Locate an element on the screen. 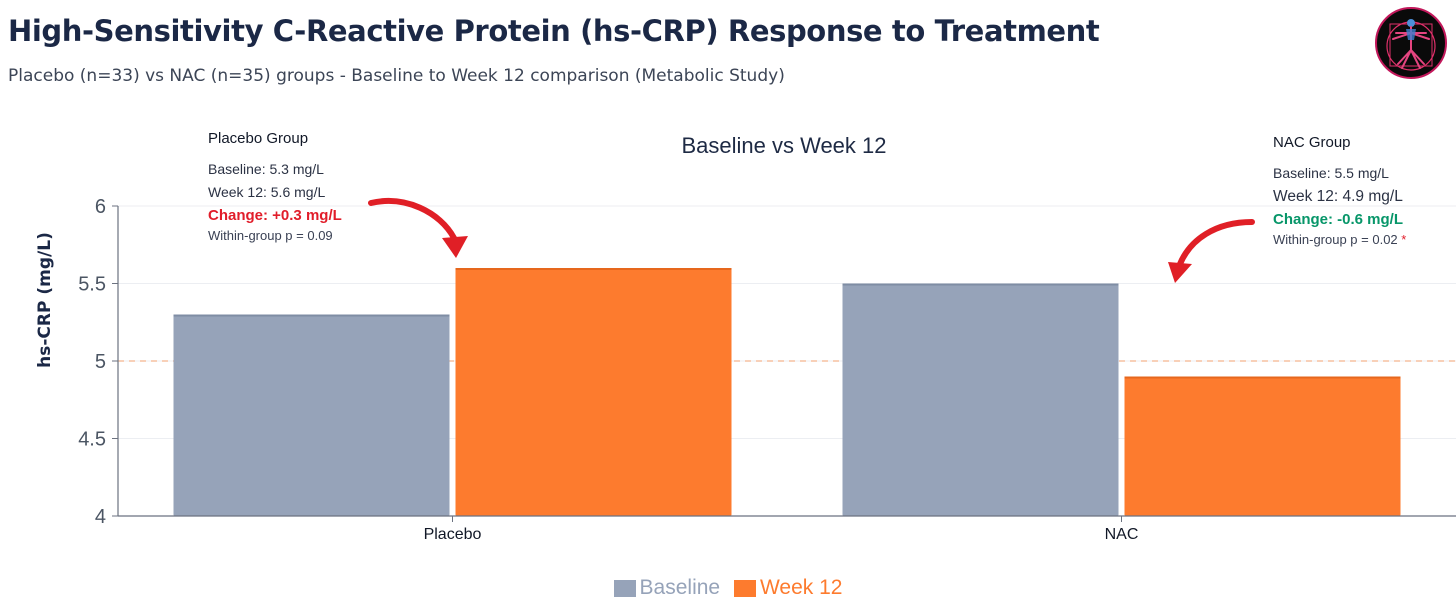 Image resolution: width=1456 pixels, height=606 pixels. nac-annotation-heading: NAC Group is located at coordinates (1312, 142).